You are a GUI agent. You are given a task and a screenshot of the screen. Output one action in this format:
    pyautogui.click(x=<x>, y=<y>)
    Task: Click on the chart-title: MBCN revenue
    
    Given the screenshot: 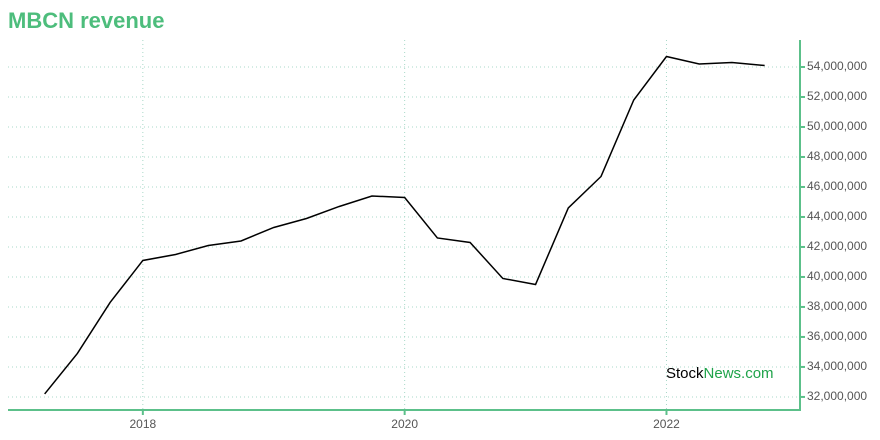 What is the action you would take?
    pyautogui.click(x=86, y=20)
    